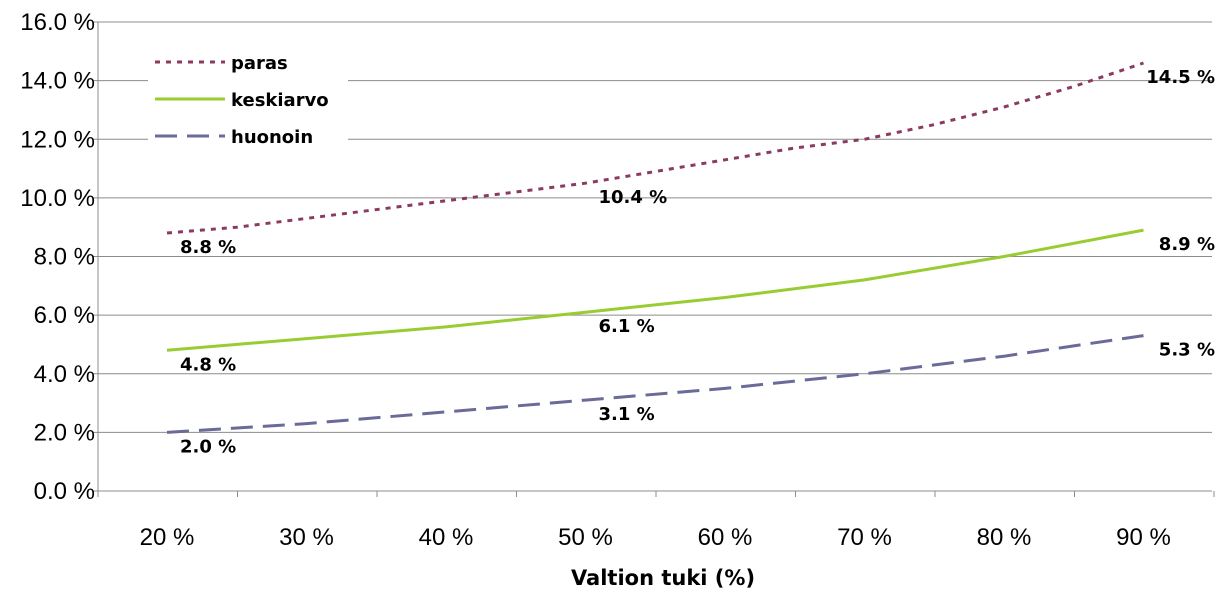  Describe the element at coordinates (627, 414) in the screenshot. I see `data-label: 3.1 %` at that location.